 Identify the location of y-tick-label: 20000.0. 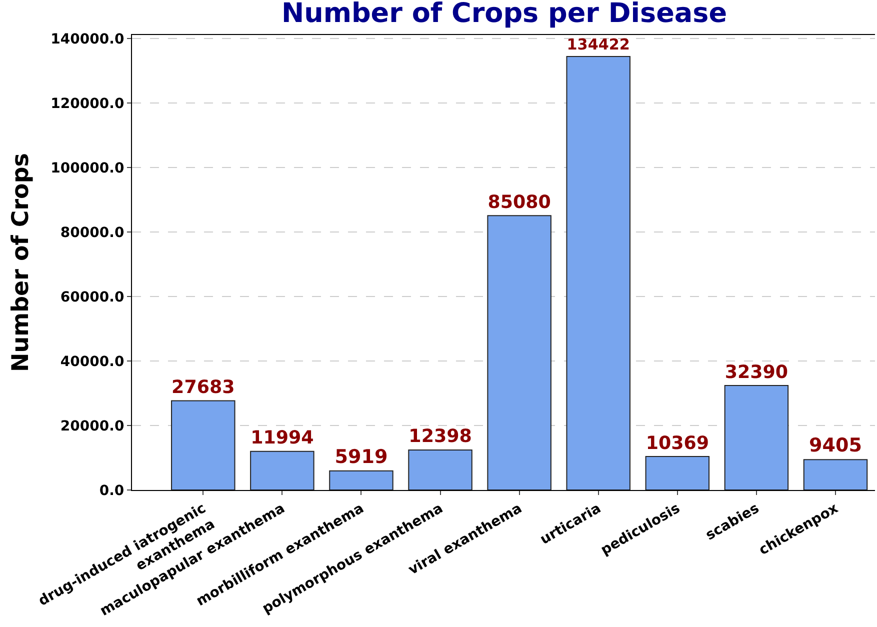
(92, 426).